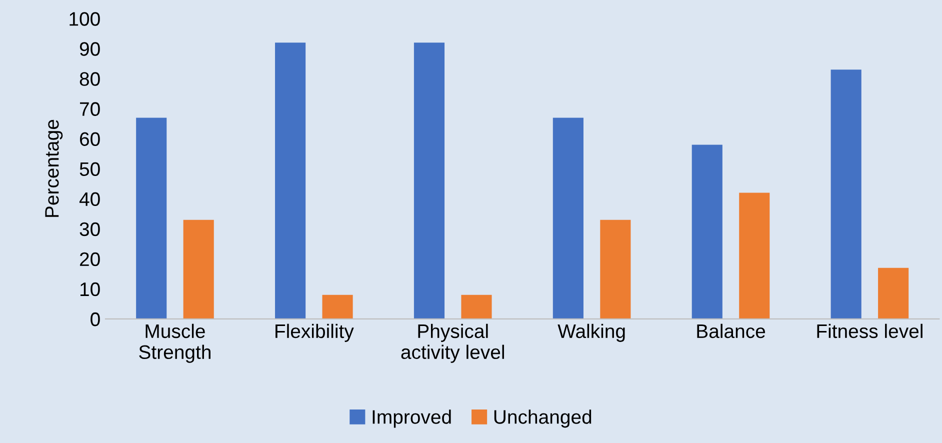  I want to click on x-tick-label: Muscle Strength, so click(174, 343).